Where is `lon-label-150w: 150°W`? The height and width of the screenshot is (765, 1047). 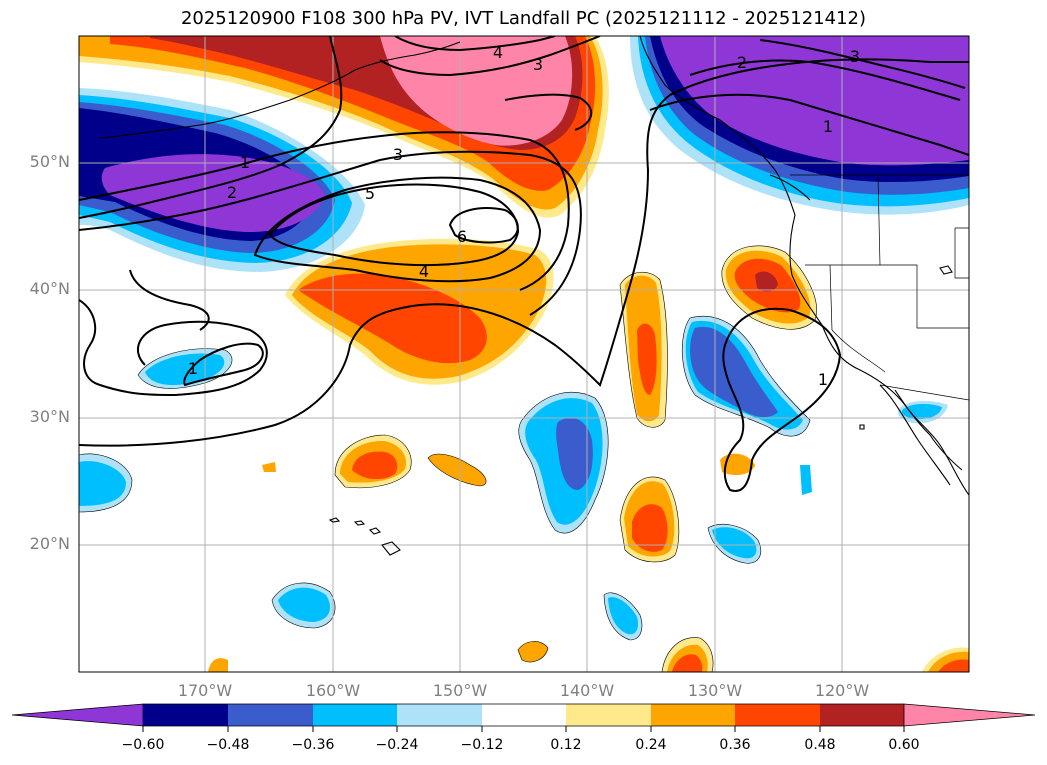
lon-label-150w: 150°W is located at coordinates (460, 690).